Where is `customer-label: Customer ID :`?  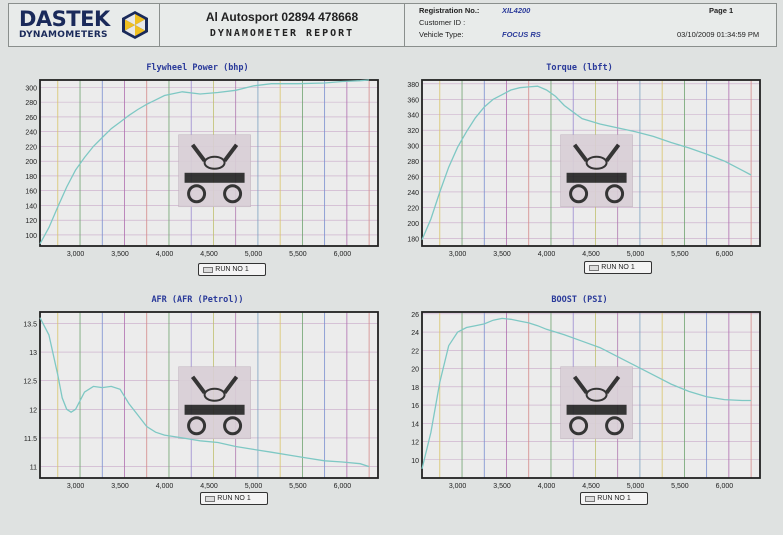
customer-label: Customer ID : is located at coordinates (442, 22).